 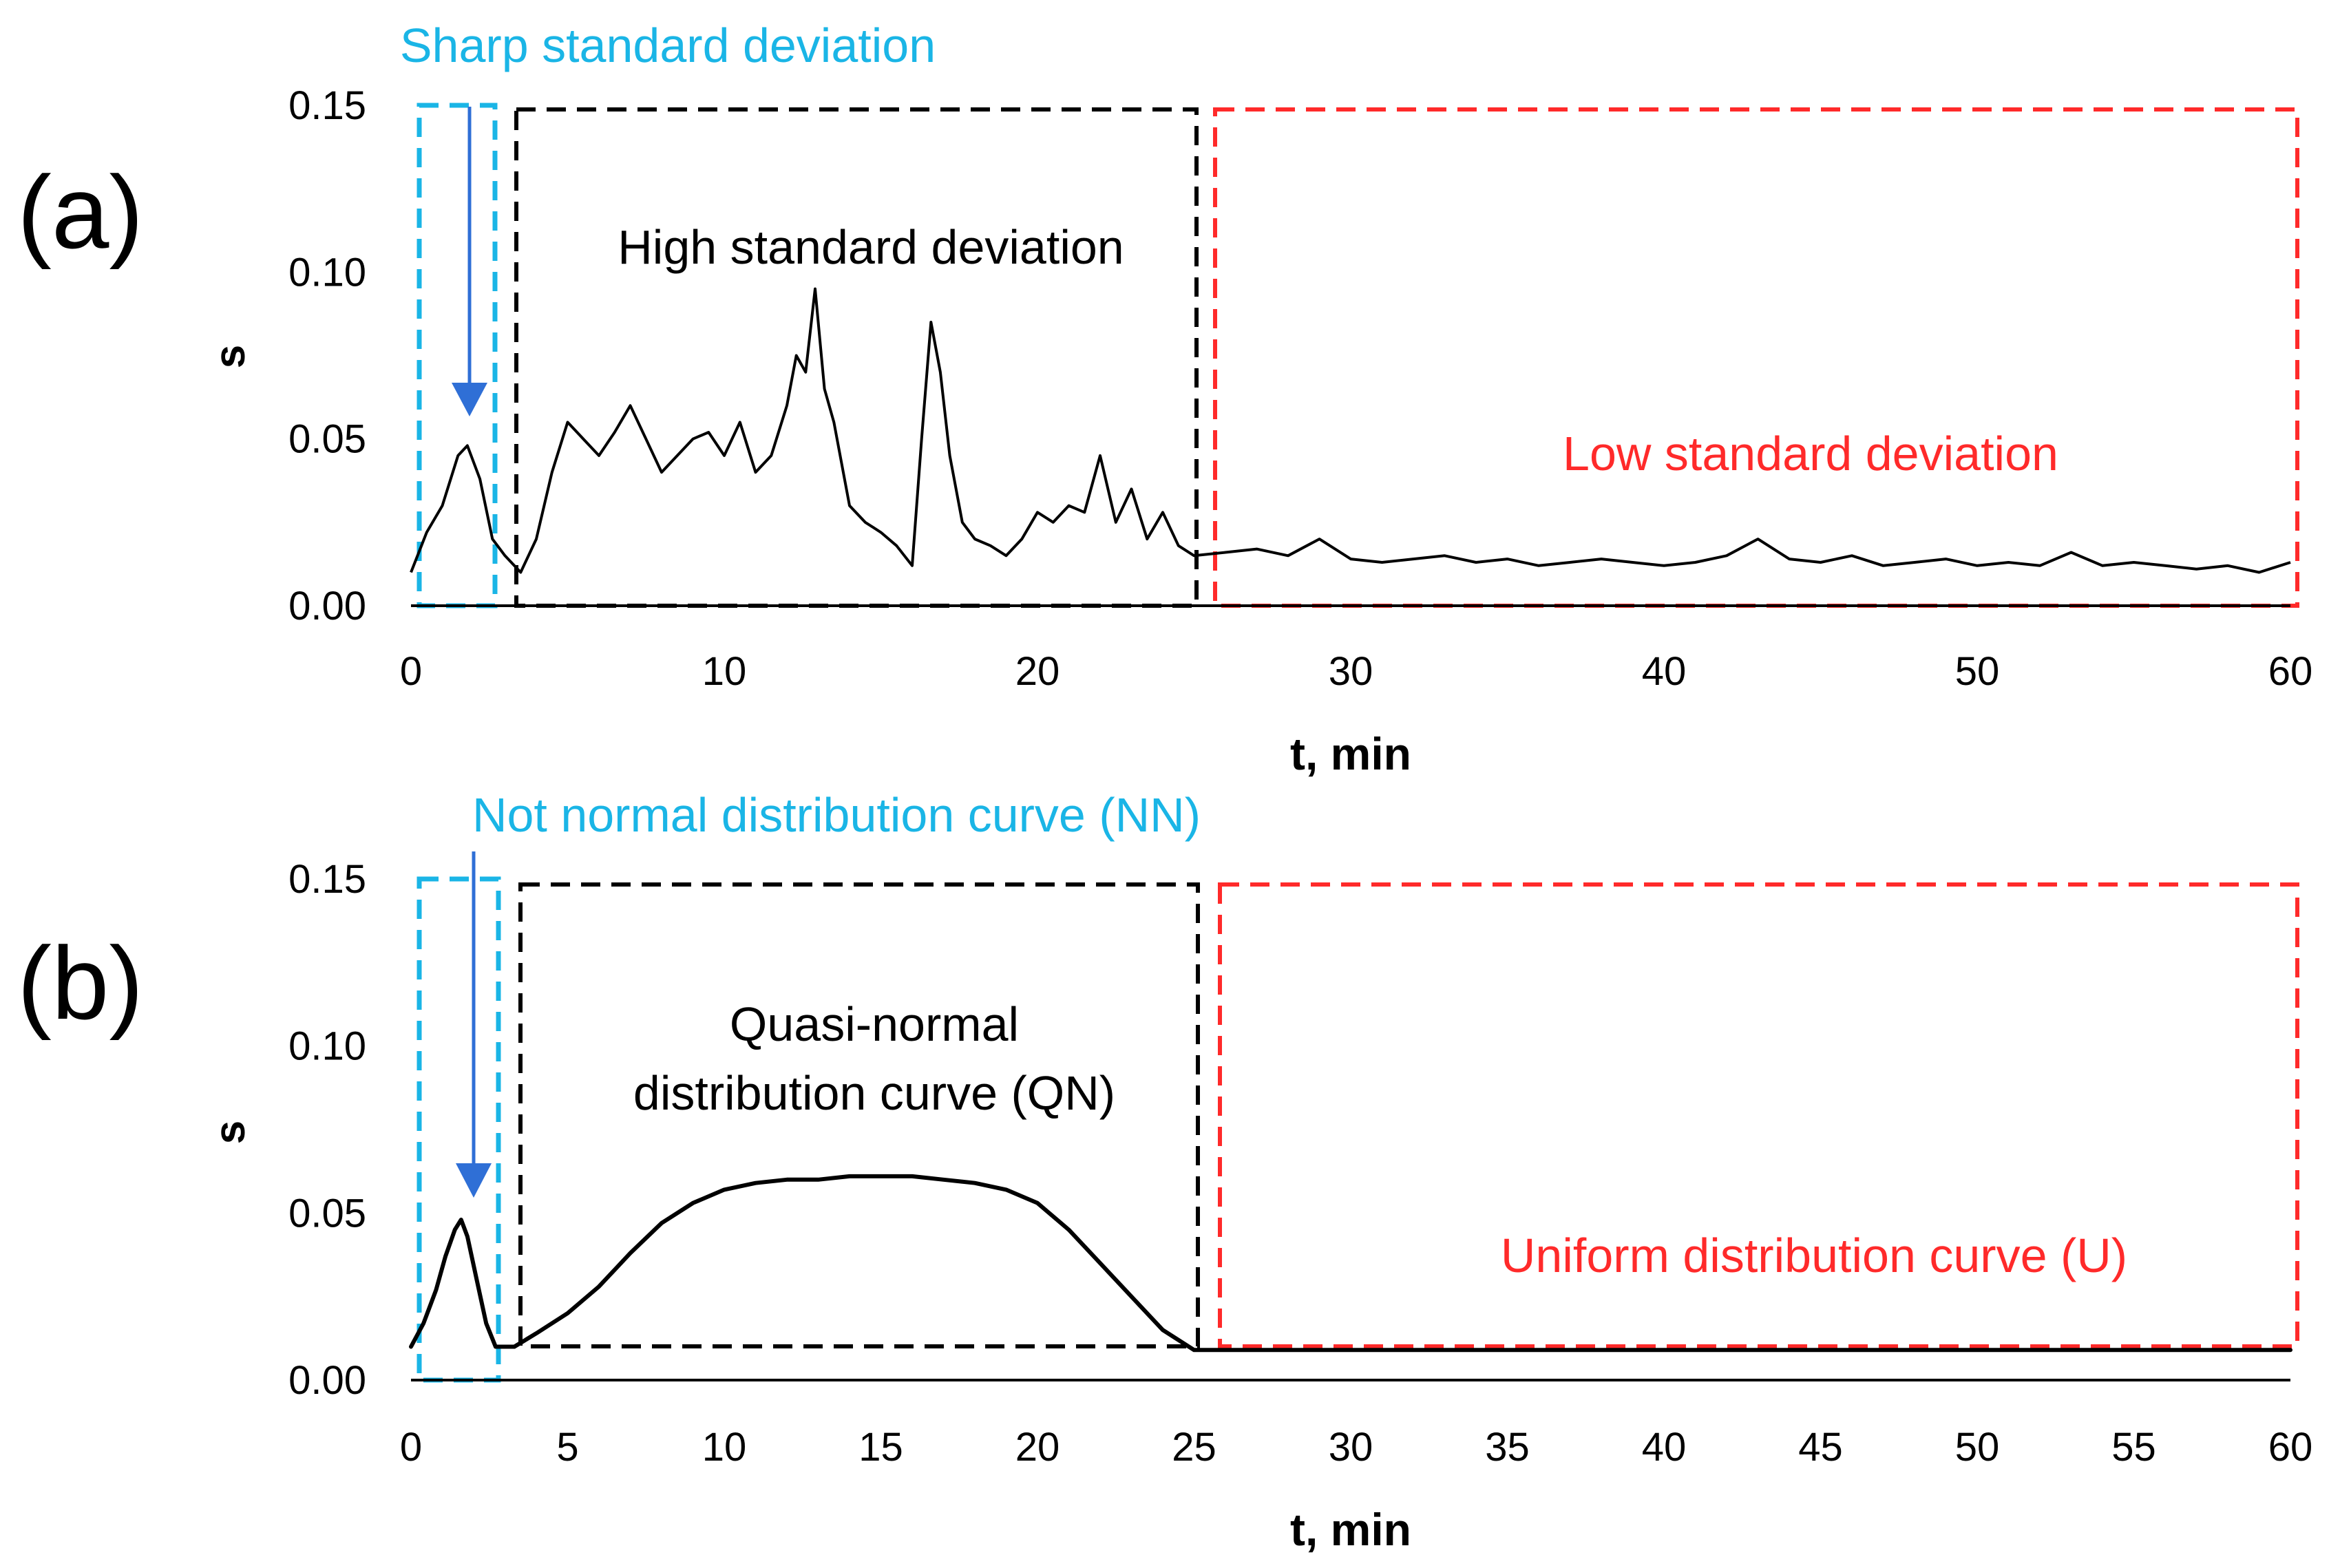 What do you see at coordinates (327, 606) in the screenshot?
I see `panel-a-y-tick-label: 0.00` at bounding box center [327, 606].